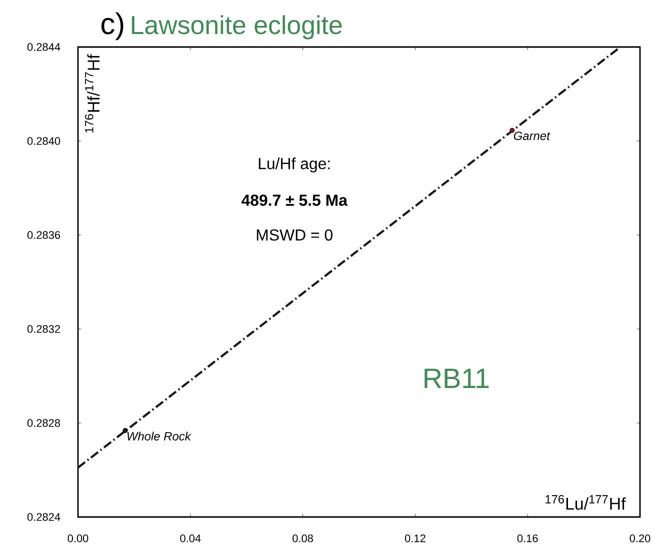  What do you see at coordinates (43, 517) in the screenshot?
I see `y-tick-label: 0.2824` at bounding box center [43, 517].